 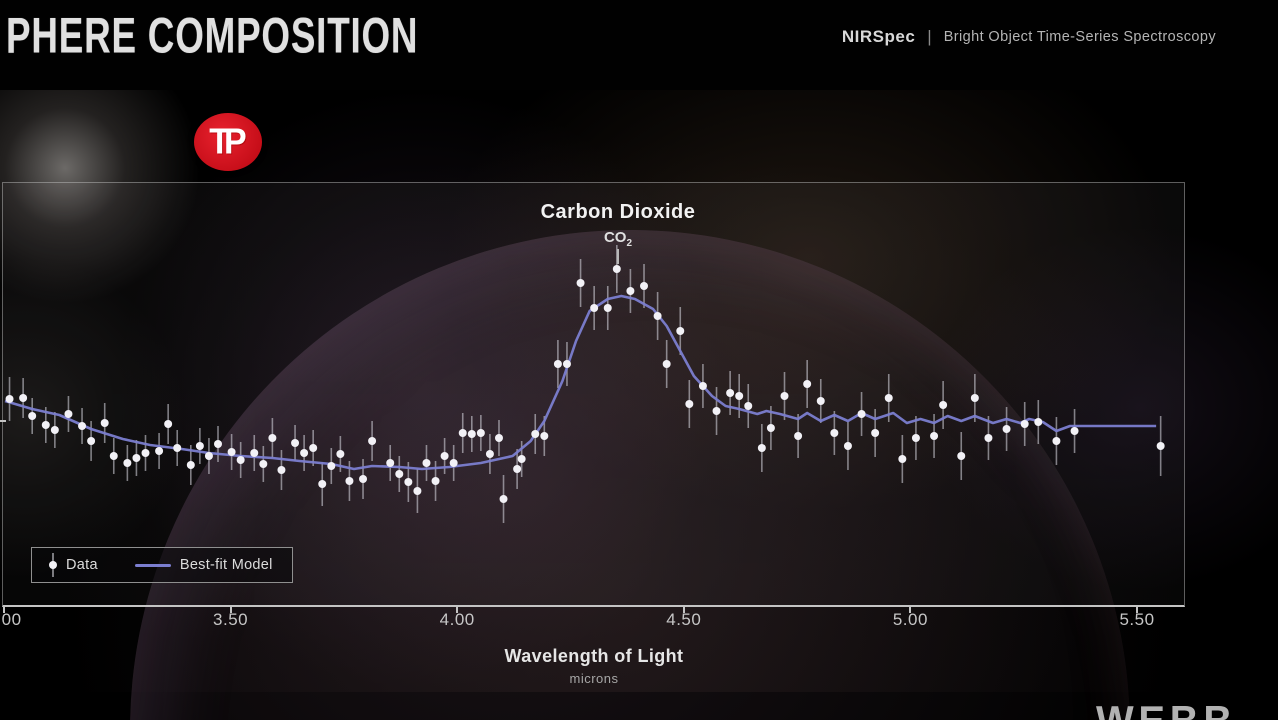 I want to click on webb-logo: WEBB, so click(x=1166, y=708).